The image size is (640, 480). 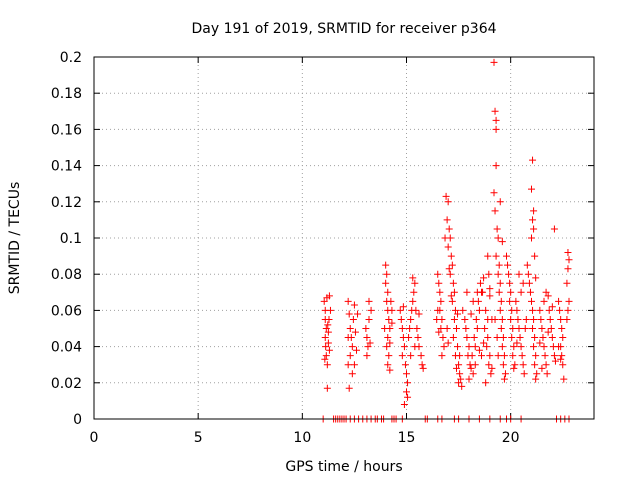 I want to click on y-tick-labels: 0 0.02 0.04 0.06 0.08 0.1 0.12 0.14 0.16 0.18 0.2, so click(x=66, y=239).